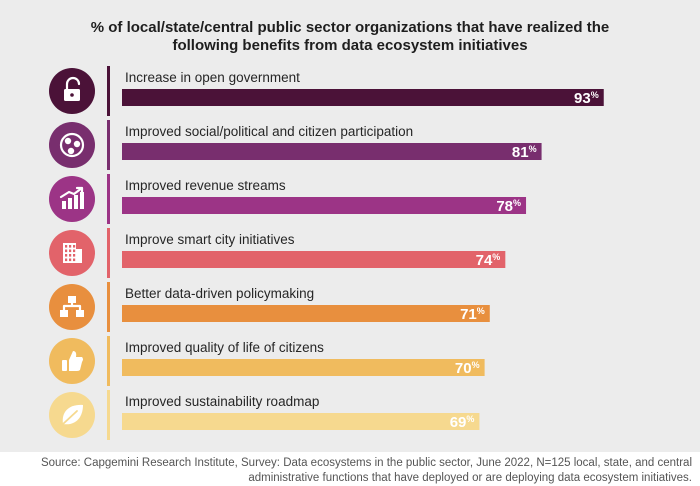  I want to click on leaf-icon, so click(72, 415).